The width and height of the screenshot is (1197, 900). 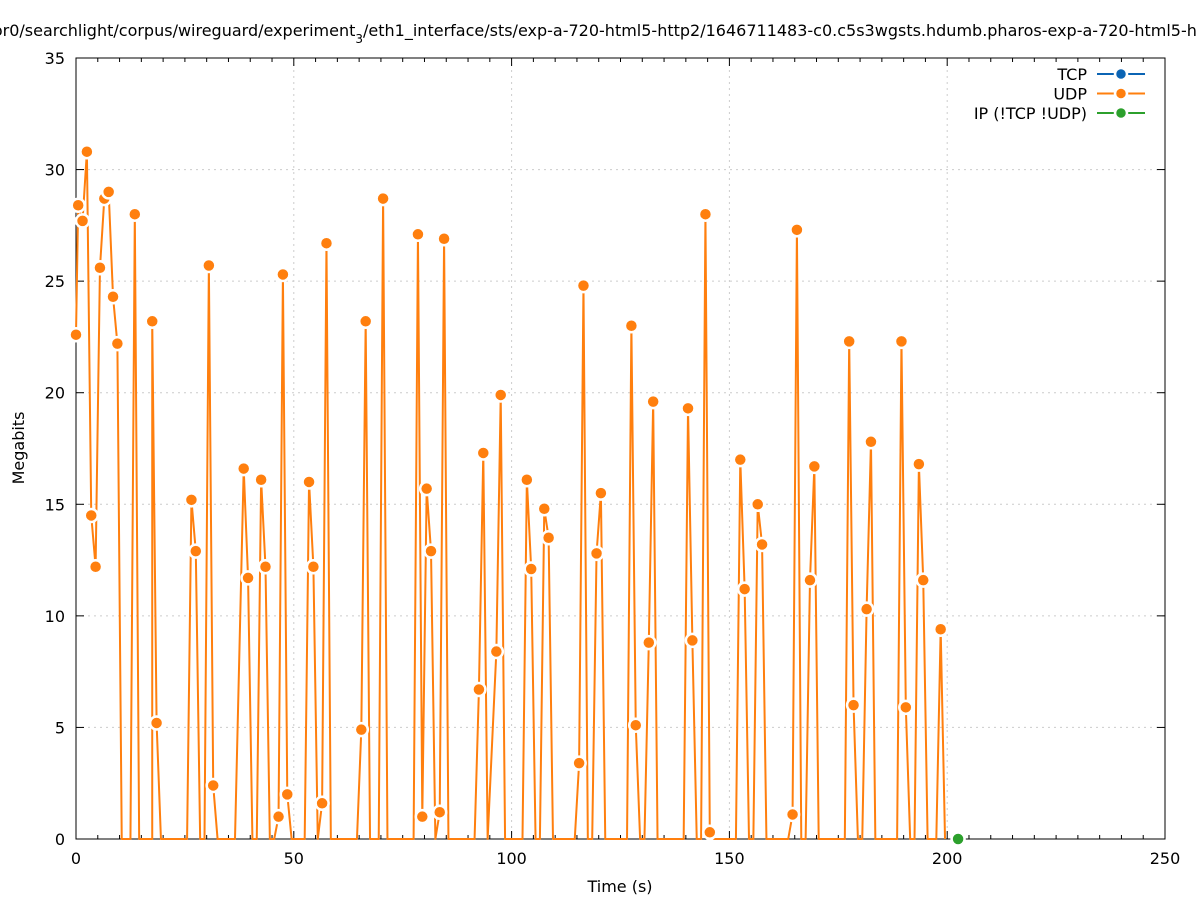 What do you see at coordinates (1165, 858) in the screenshot?
I see `x-tick-label: 250` at bounding box center [1165, 858].